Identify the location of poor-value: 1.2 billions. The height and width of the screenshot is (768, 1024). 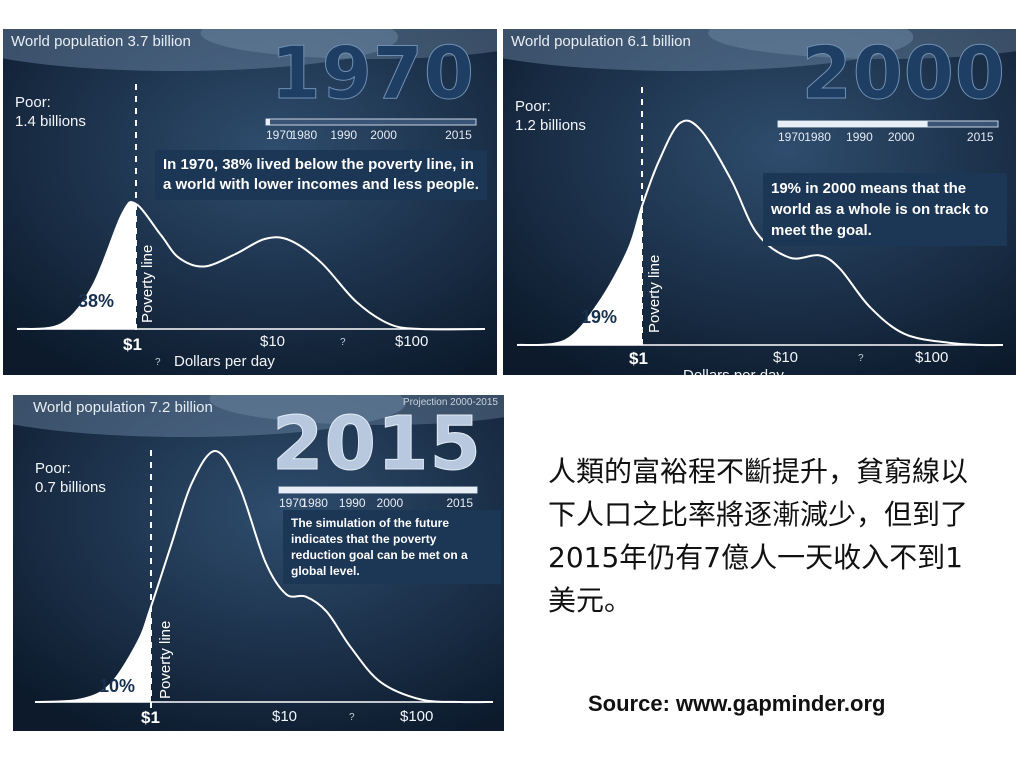
(550, 125).